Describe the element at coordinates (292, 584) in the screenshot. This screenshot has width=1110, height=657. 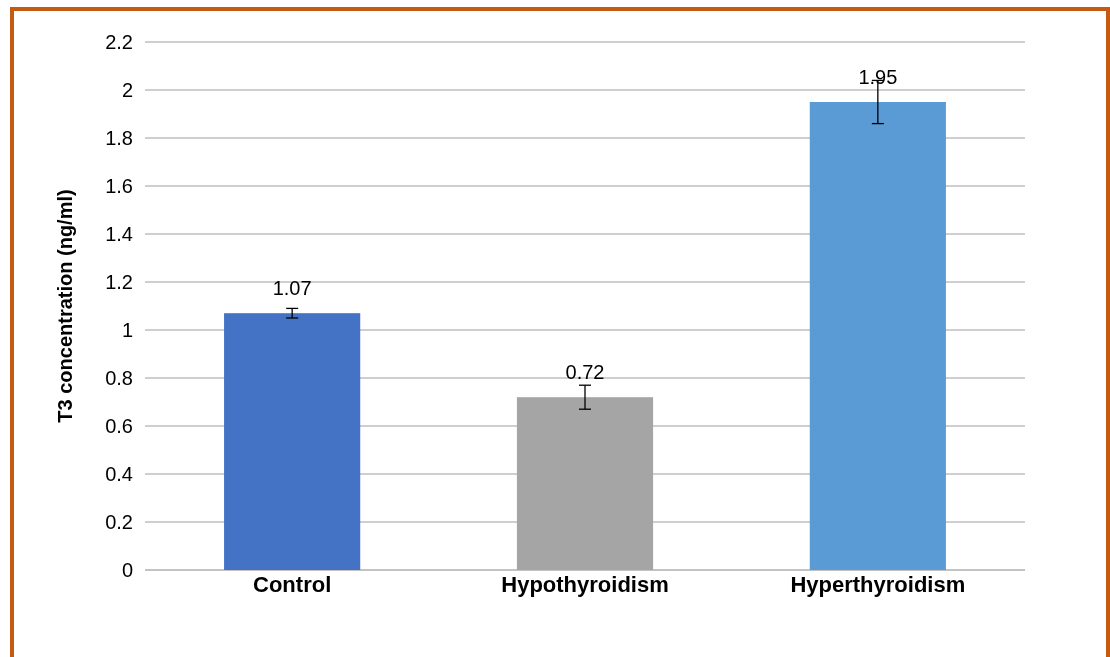
I see `x-tick-label: Control` at that location.